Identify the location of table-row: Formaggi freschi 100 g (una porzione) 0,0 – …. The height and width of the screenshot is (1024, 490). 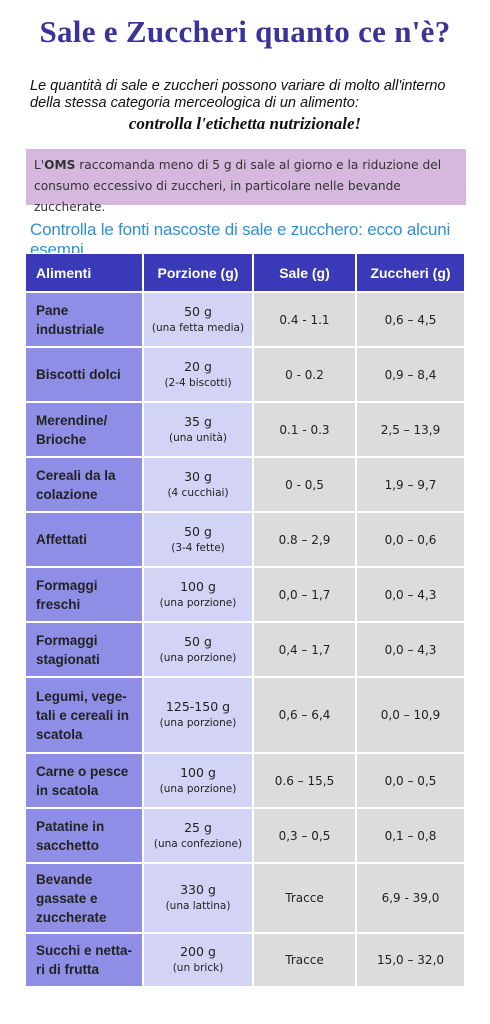
(245, 594).